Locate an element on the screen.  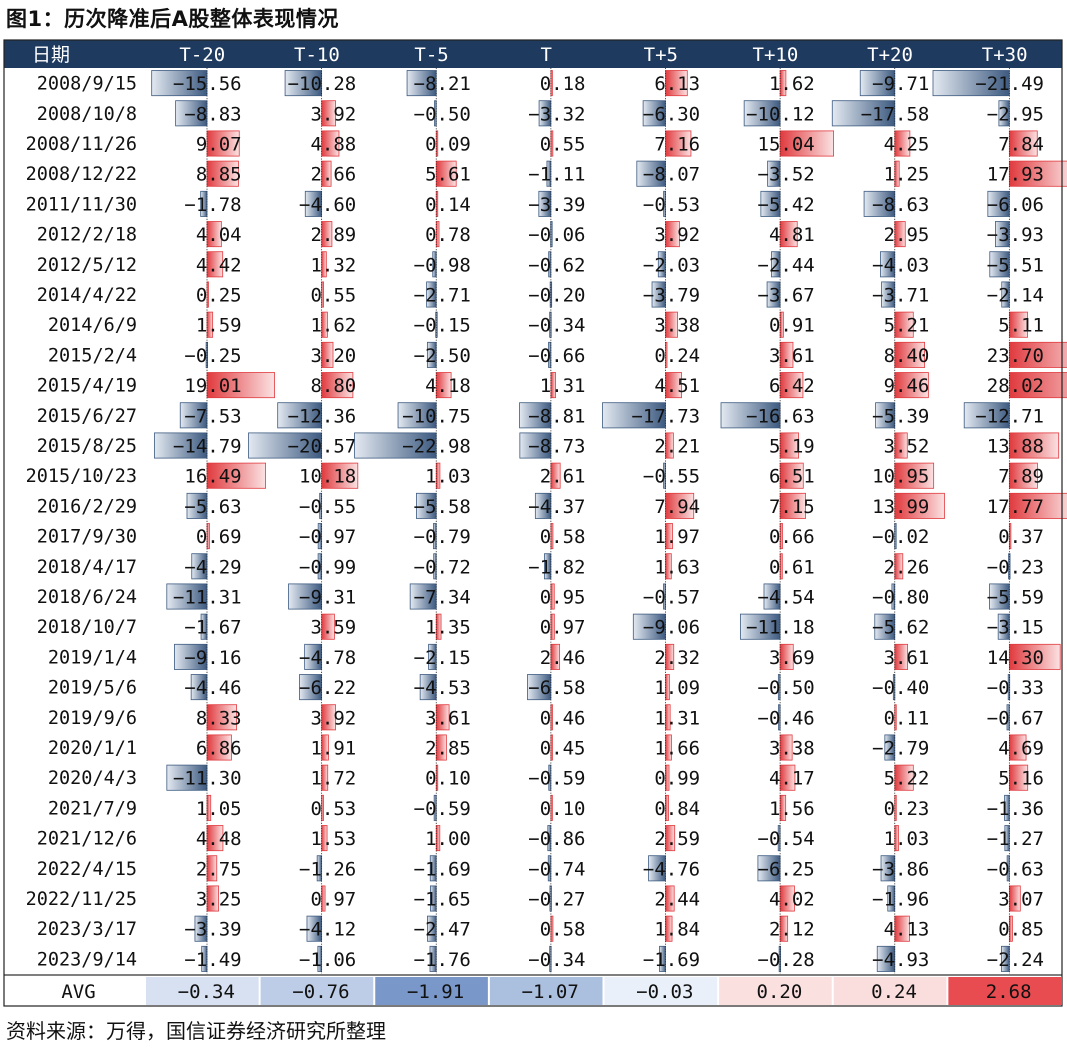
cell-value: 2.12 is located at coordinates (792, 930).